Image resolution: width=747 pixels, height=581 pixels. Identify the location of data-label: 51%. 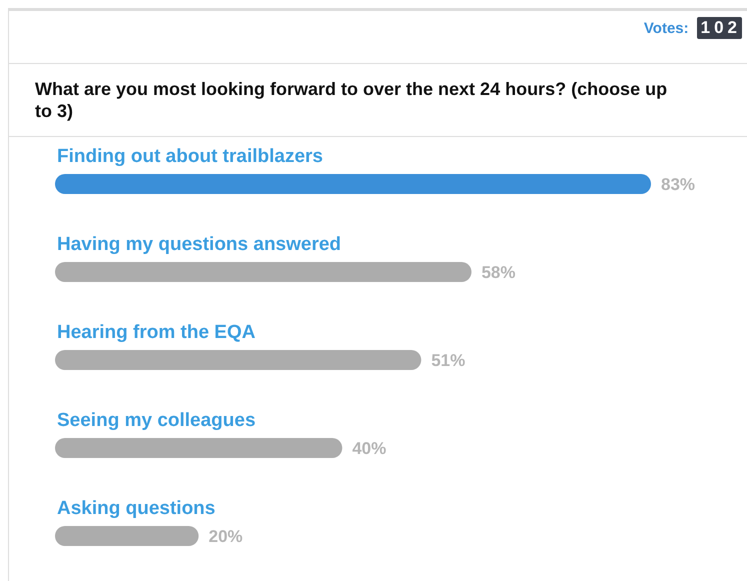
(448, 360).